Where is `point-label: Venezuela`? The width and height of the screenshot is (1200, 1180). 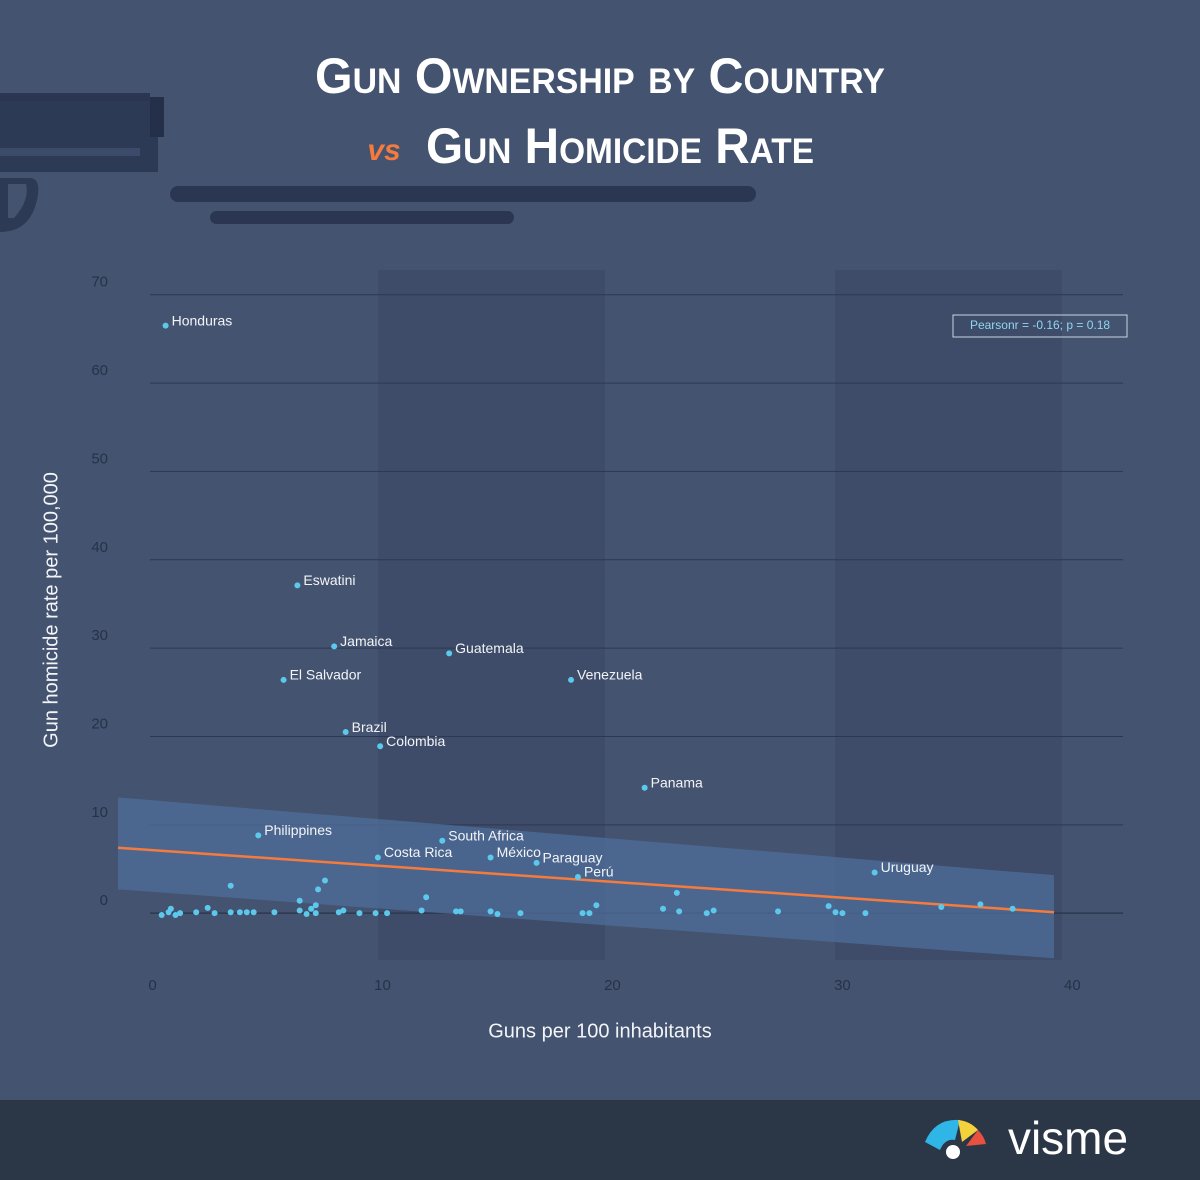 point-label: Venezuela is located at coordinates (610, 675).